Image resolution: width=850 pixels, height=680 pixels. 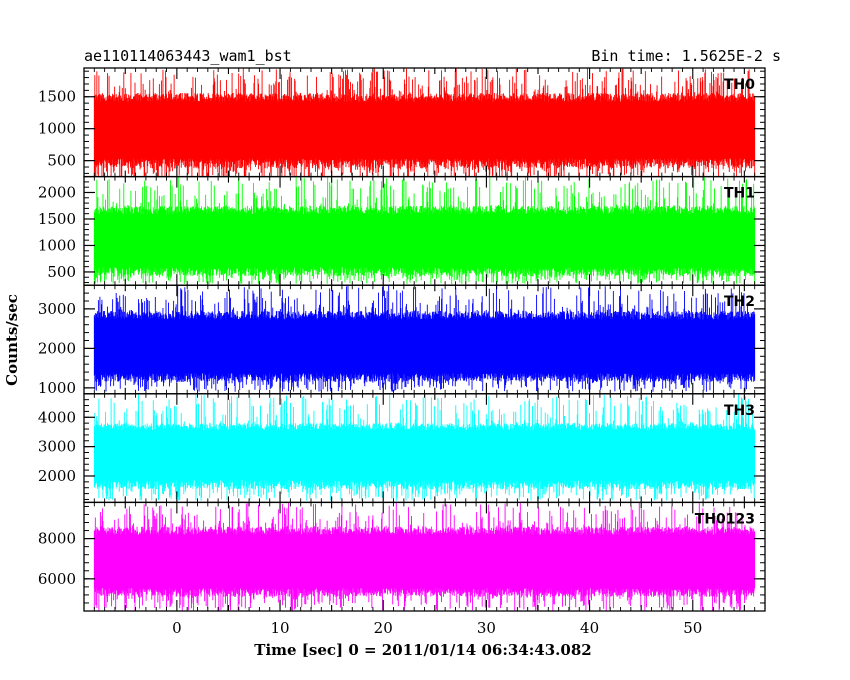 I want to click on panel-label-th3: TH3, so click(x=739, y=411).